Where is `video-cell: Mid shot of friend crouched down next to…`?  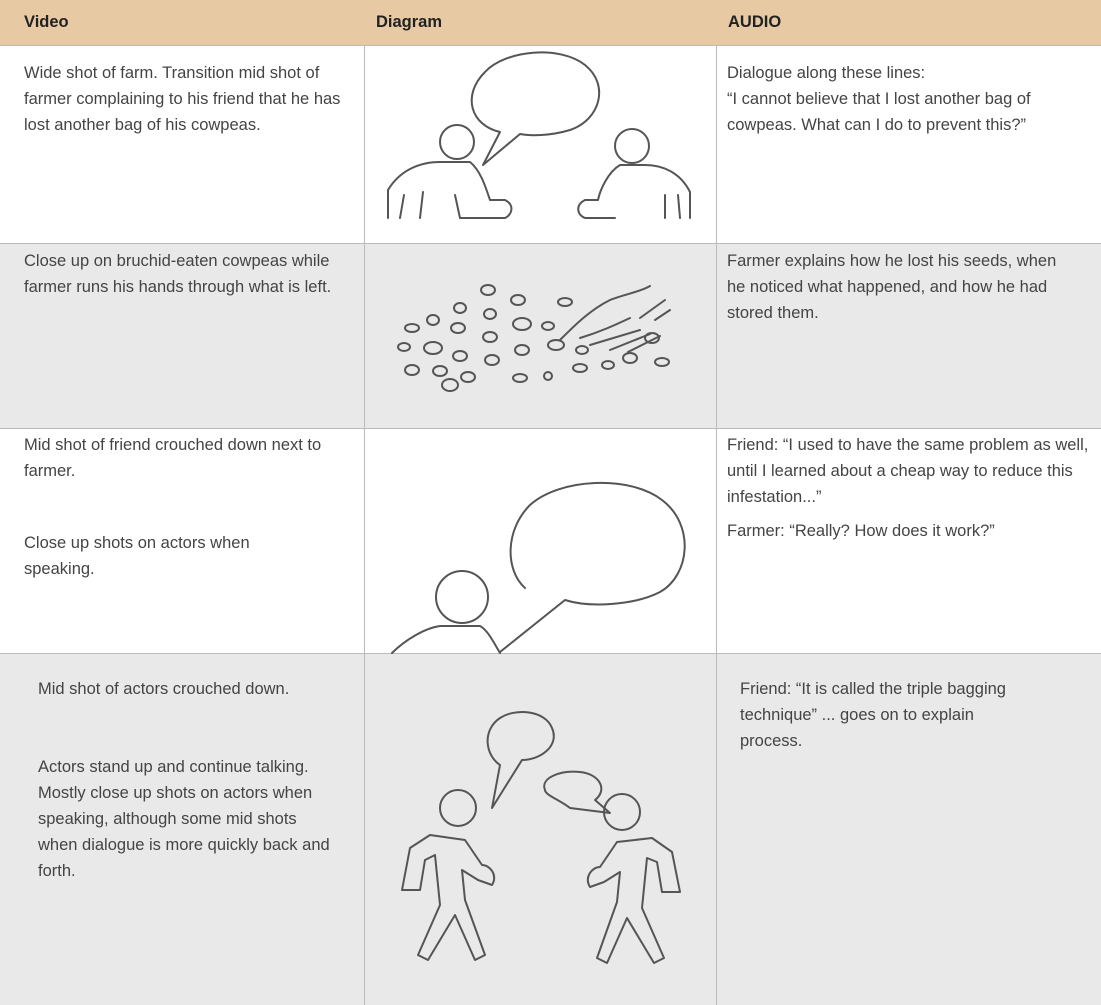
video-cell: Mid shot of friend crouched down next to… is located at coordinates (179, 507).